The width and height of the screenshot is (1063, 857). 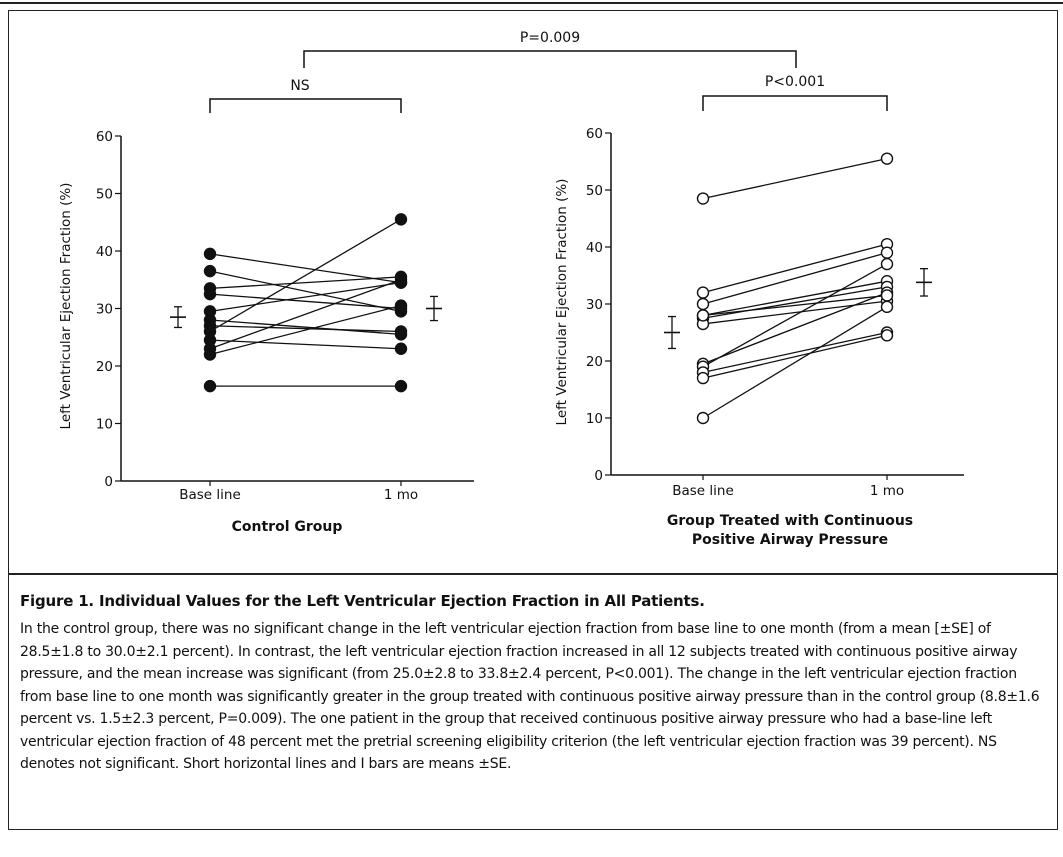 I want to click on control-y-tick-label: 50, so click(x=104, y=195).